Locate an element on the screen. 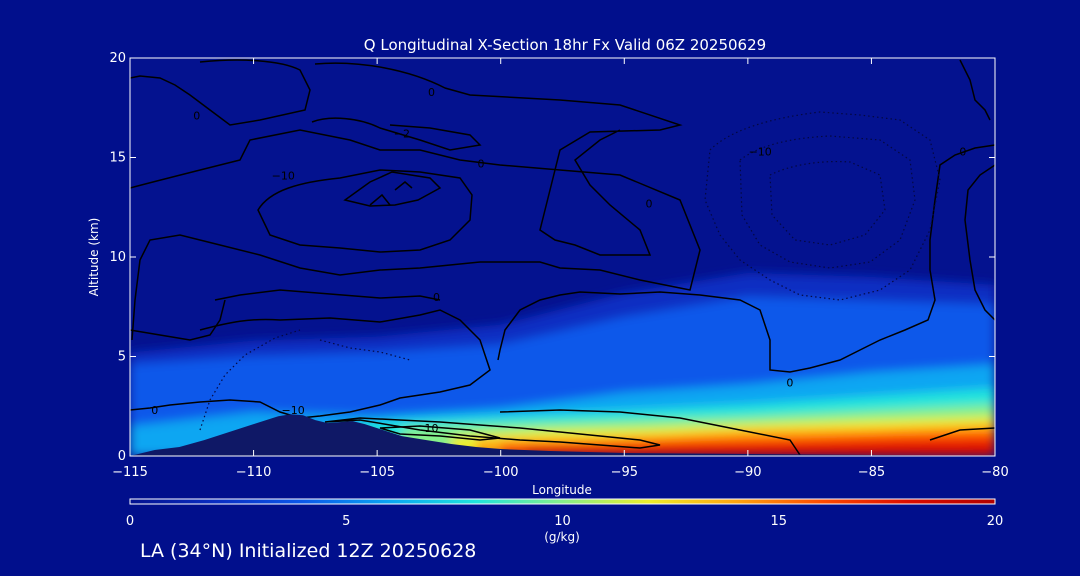 The image size is (1080, 576). contour-label: −2 is located at coordinates (402, 134).